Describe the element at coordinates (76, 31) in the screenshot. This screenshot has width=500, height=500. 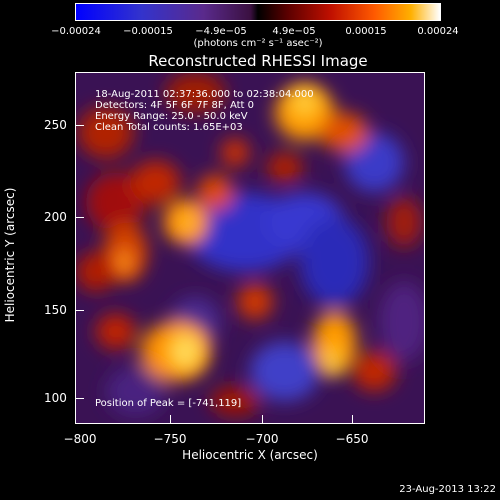
I see `colorbar-tick: −0.00024` at that location.